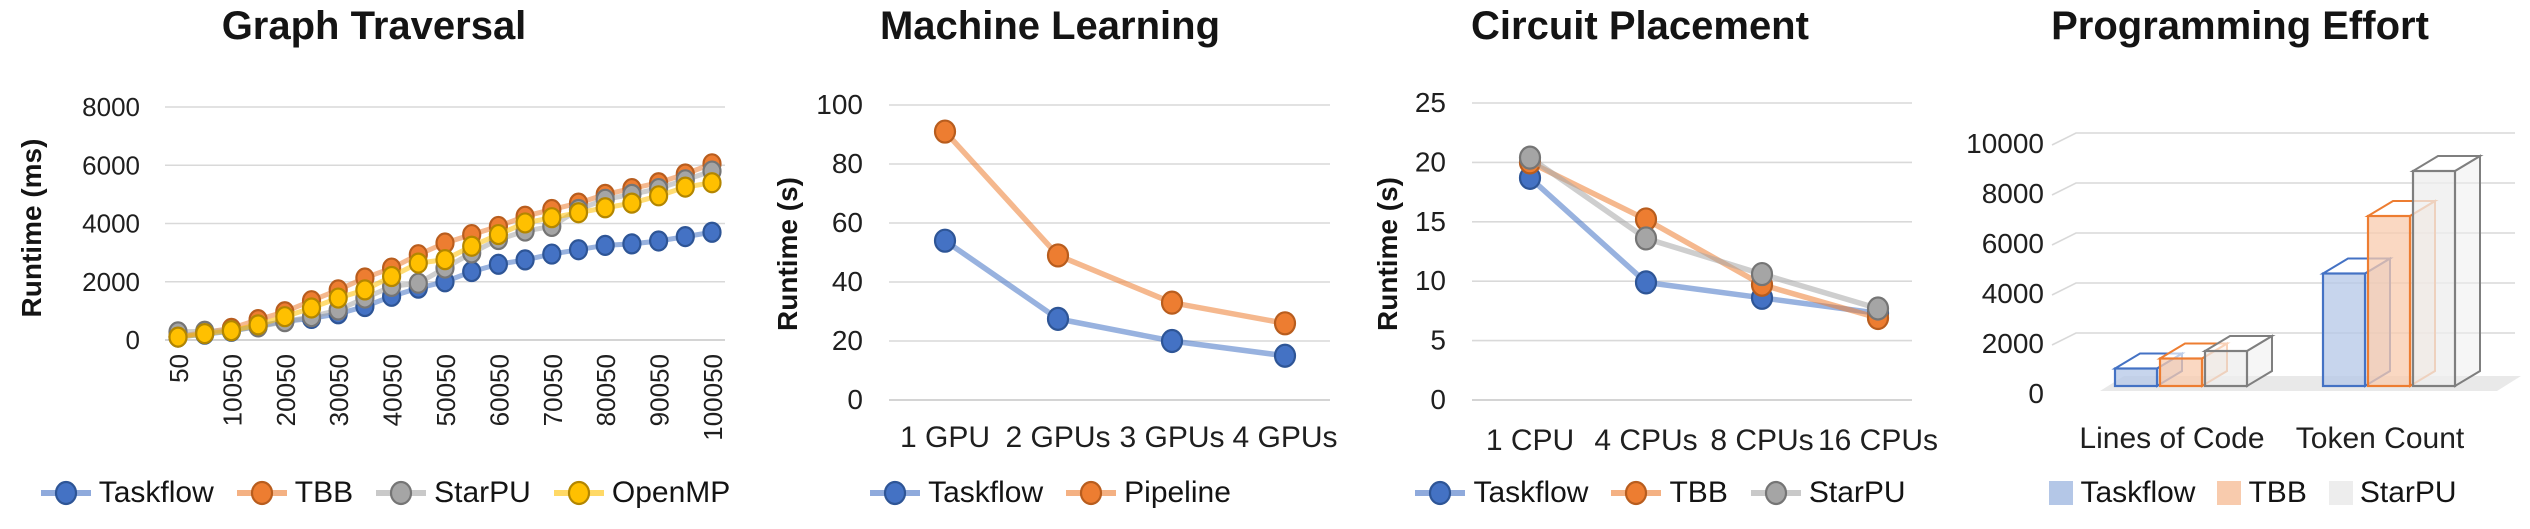 The width and height of the screenshot is (2530, 529). I want to click on y-axis-title-machine-learning: Runtime (s), so click(787, 254).